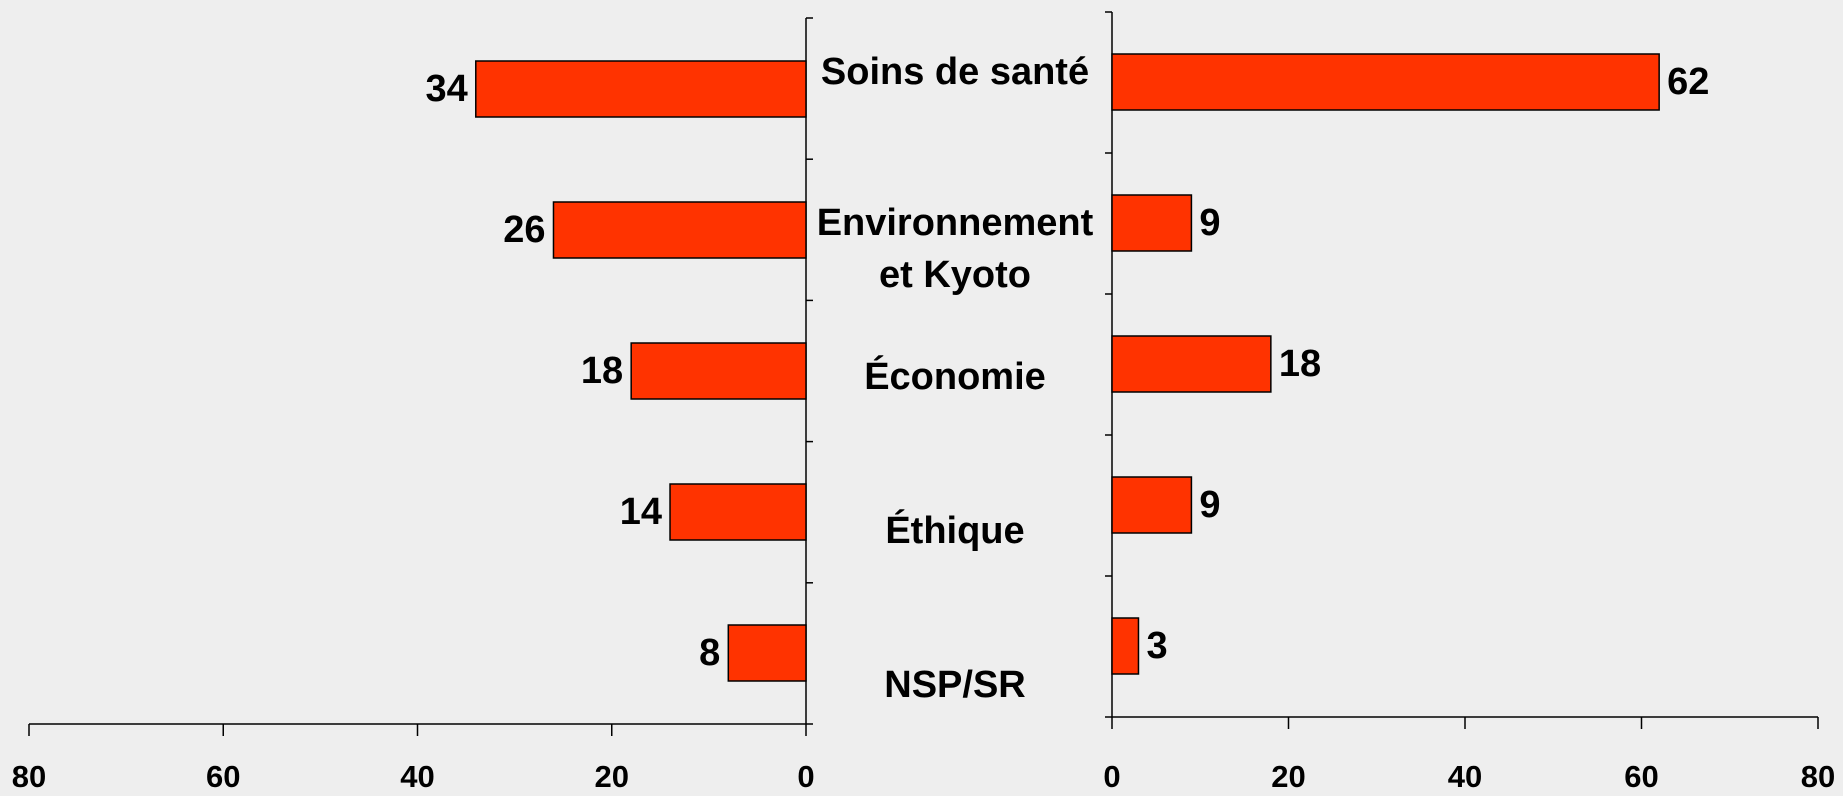  I want to click on category-label: Environnement et Kyoto, so click(955, 249).